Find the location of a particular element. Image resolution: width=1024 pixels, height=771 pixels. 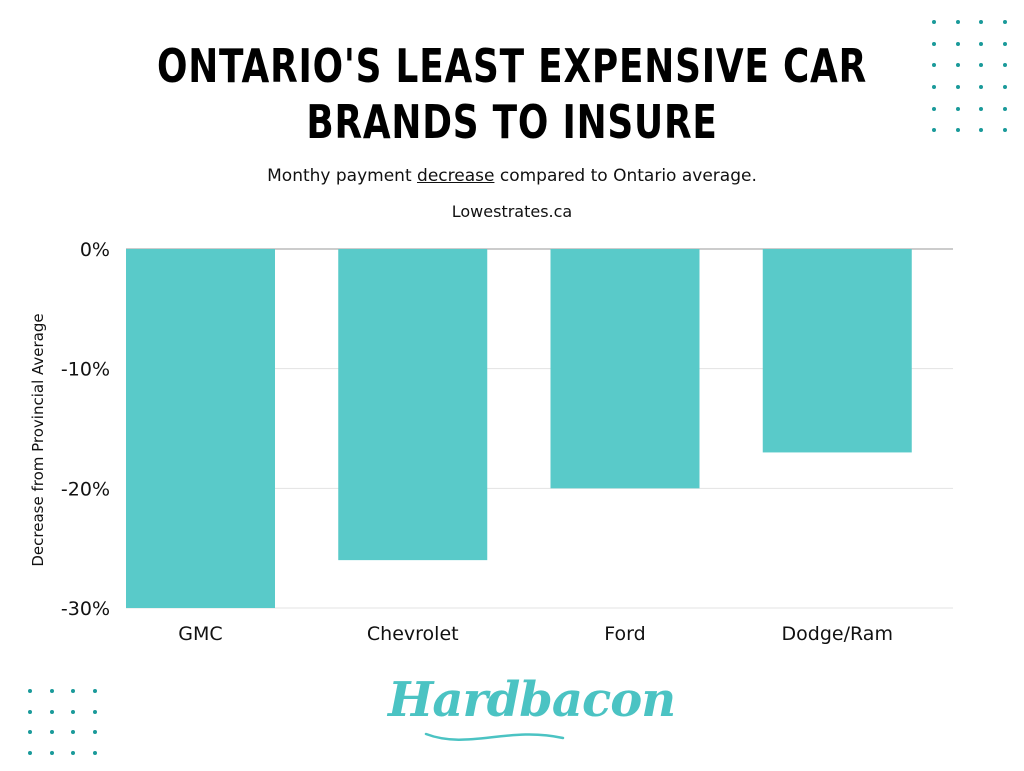

bar-gmc is located at coordinates (200, 428).